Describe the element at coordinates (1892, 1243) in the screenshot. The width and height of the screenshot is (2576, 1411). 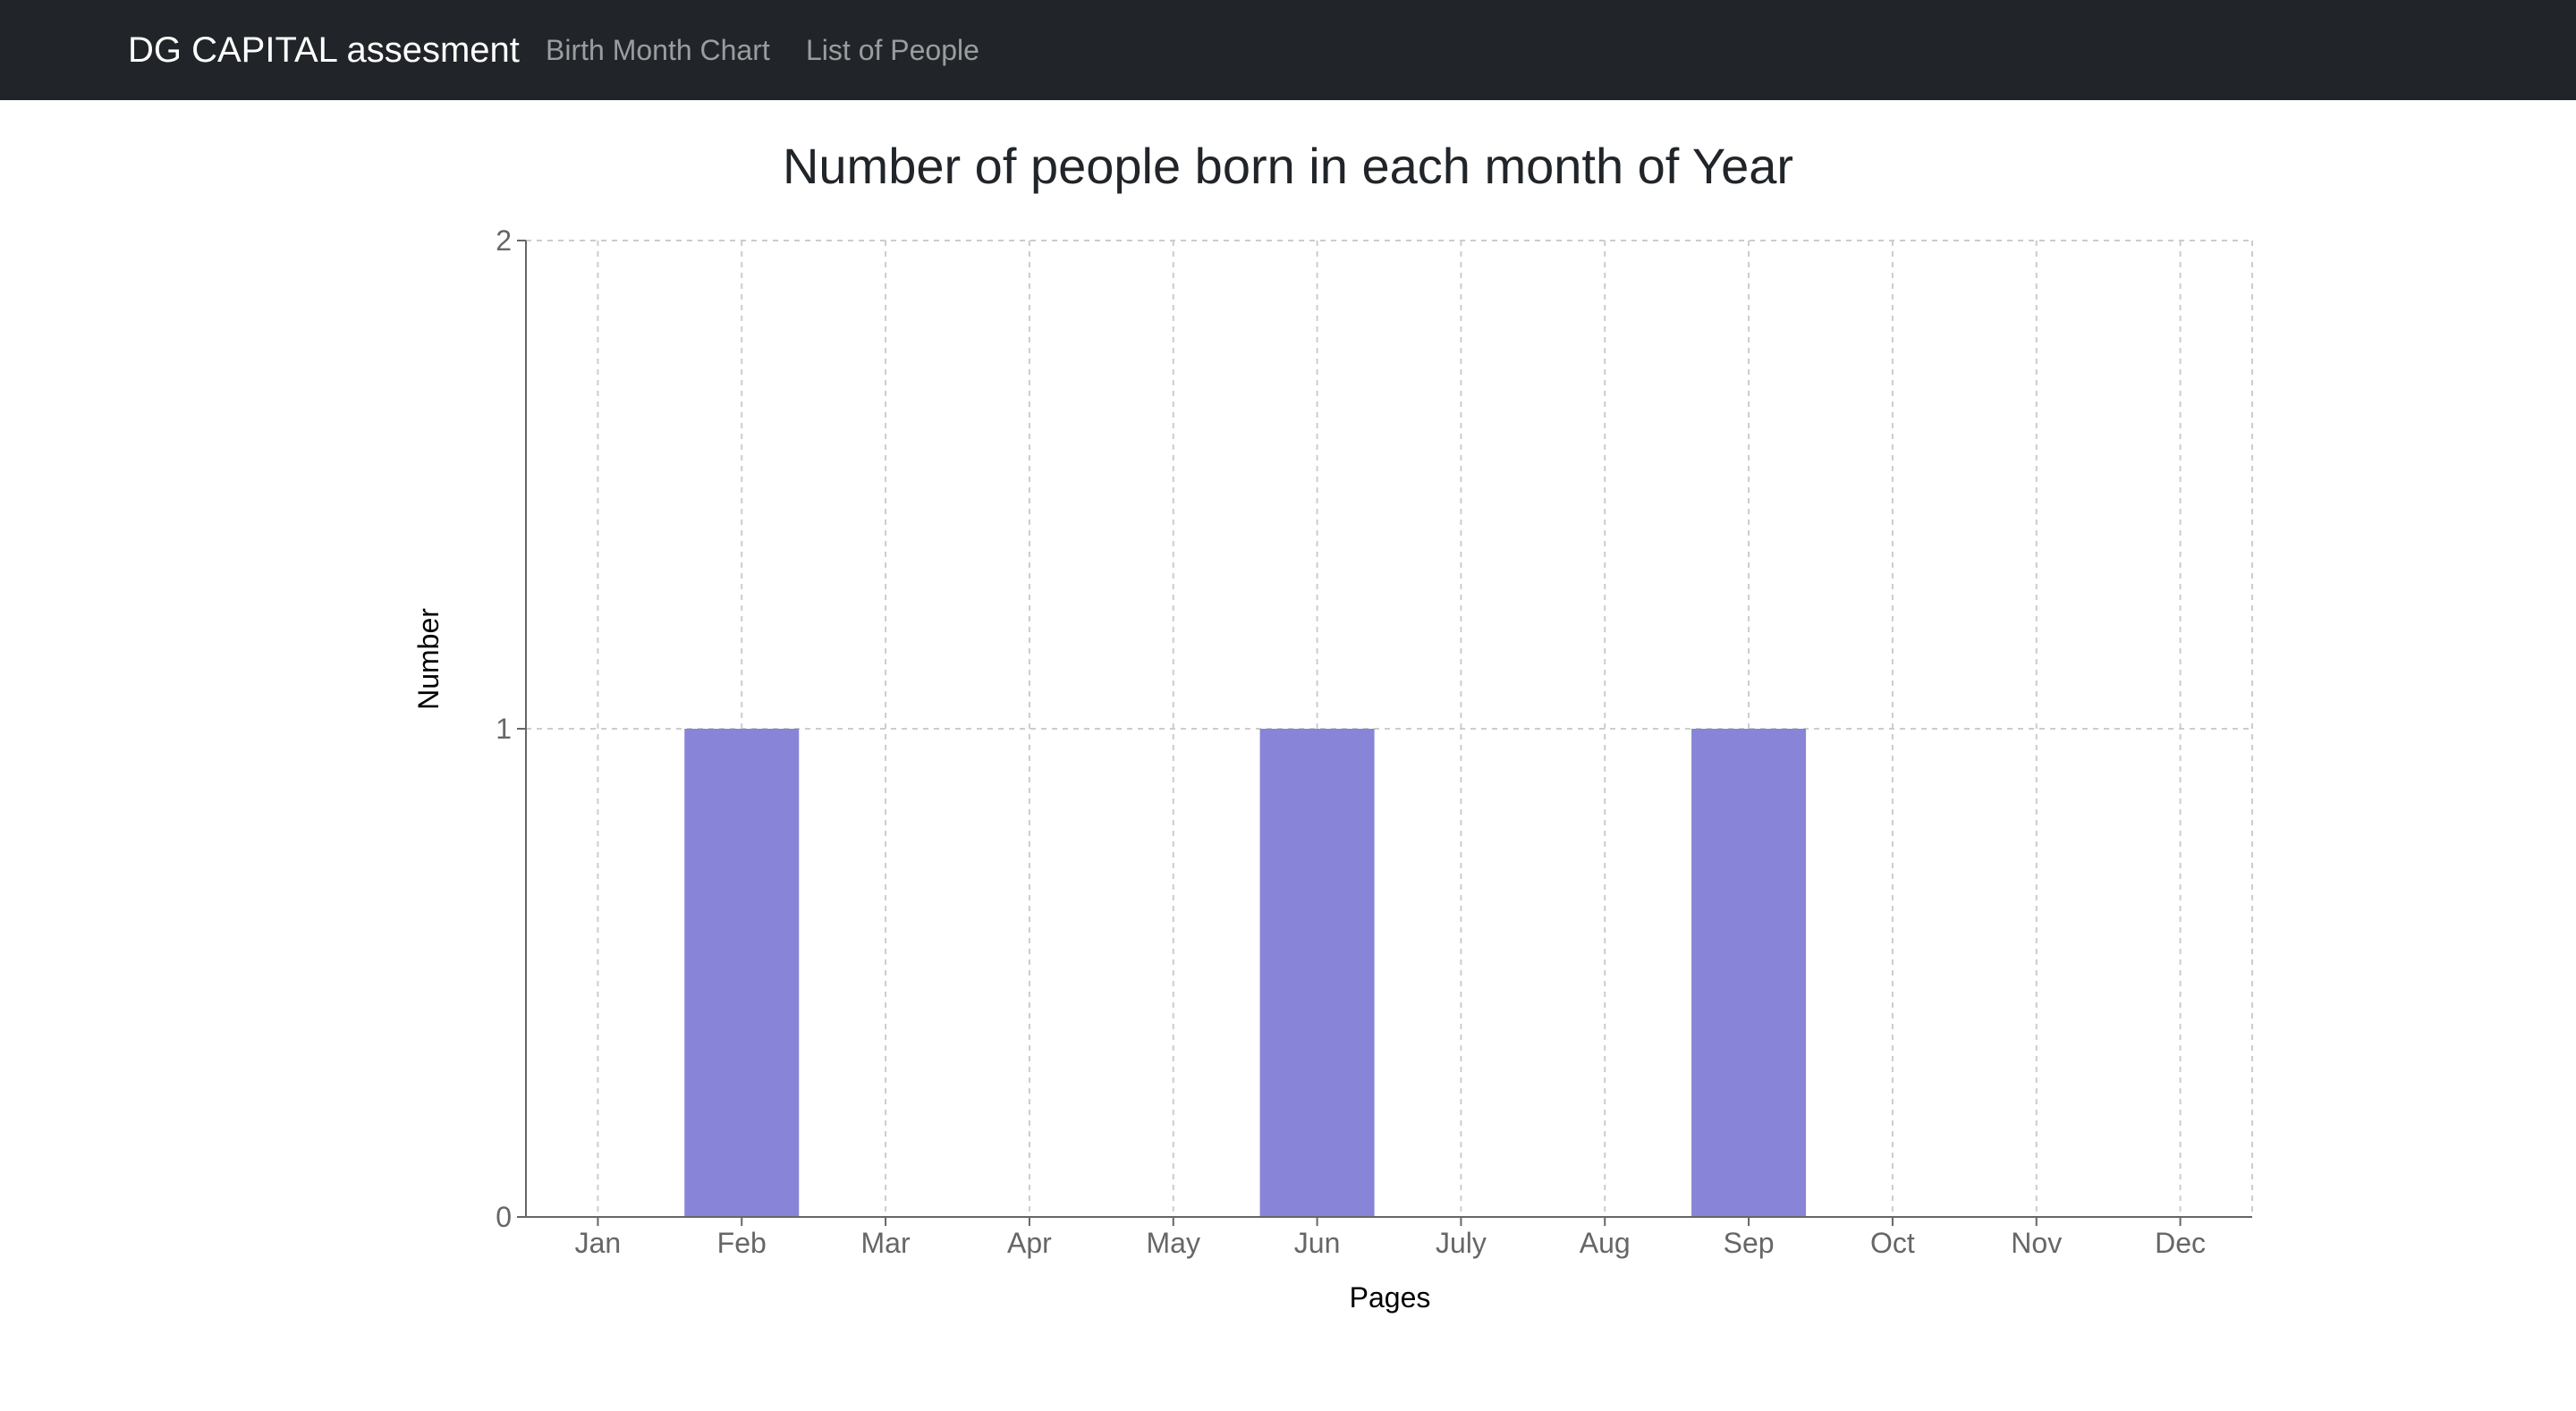
I see `x-tick-label: Oct` at that location.